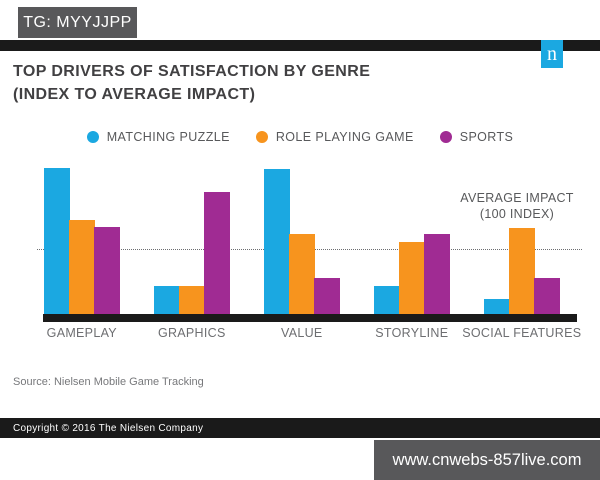  I want to click on tg-overlay-badge: TG: MYYJJPP, so click(77, 22).